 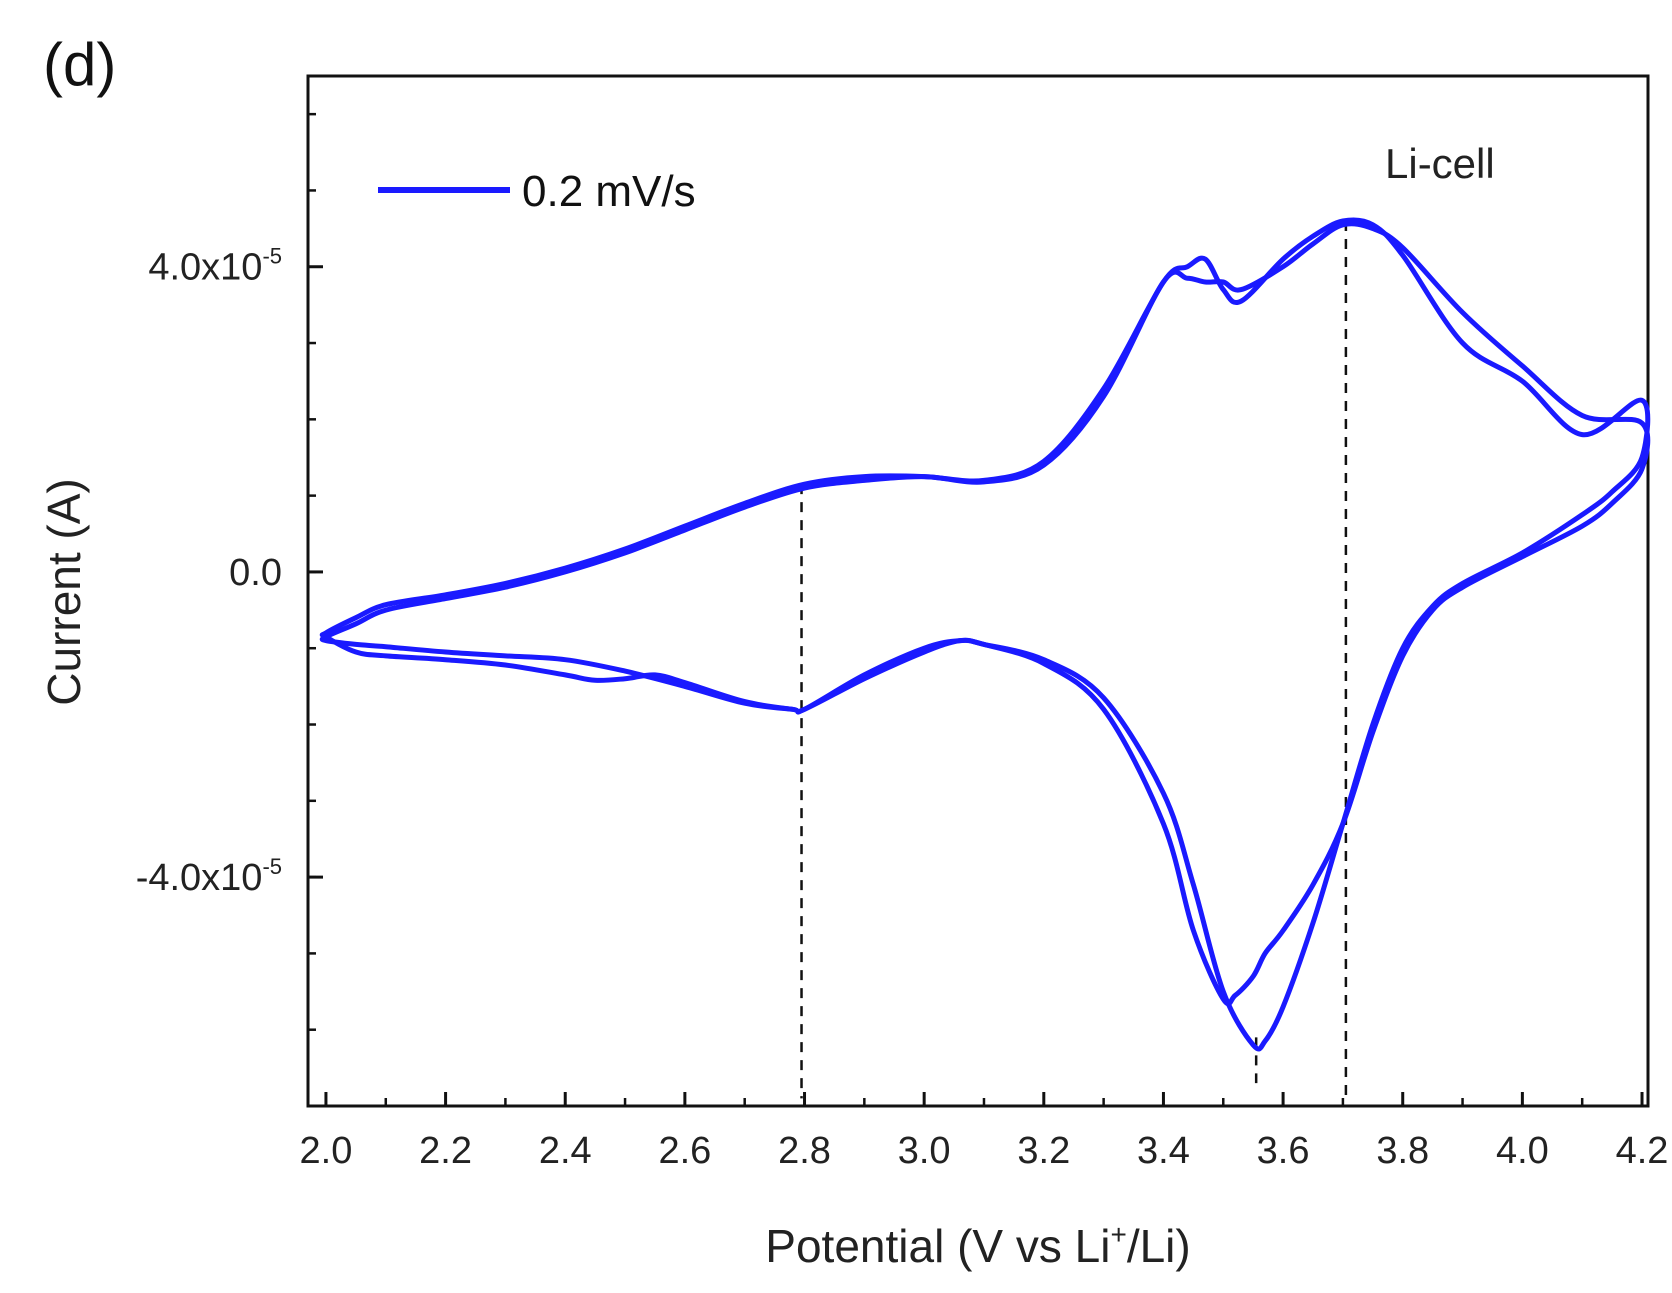 What do you see at coordinates (1402, 1151) in the screenshot?
I see `x-tick-label: 3.8` at bounding box center [1402, 1151].